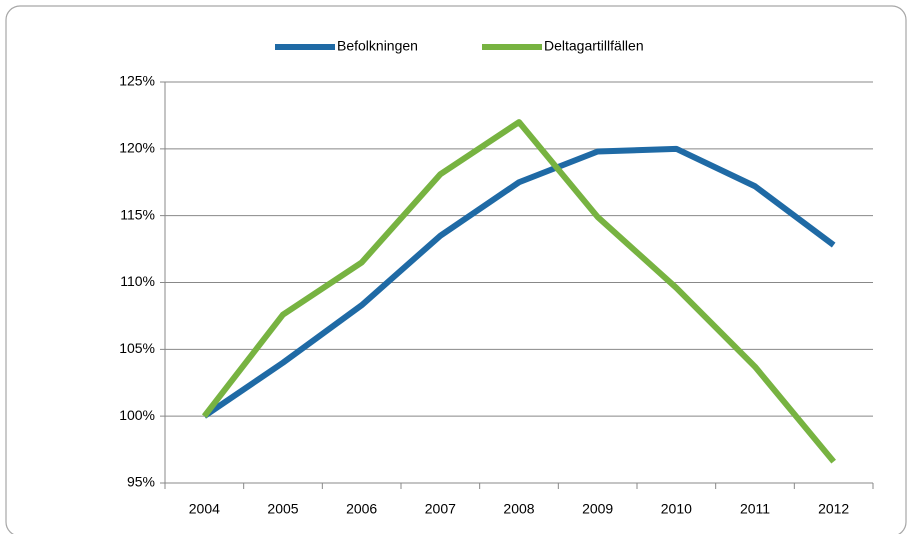 The image size is (914, 539). Describe the element at coordinates (137, 281) in the screenshot. I see `y-tick-label: 110%` at that location.